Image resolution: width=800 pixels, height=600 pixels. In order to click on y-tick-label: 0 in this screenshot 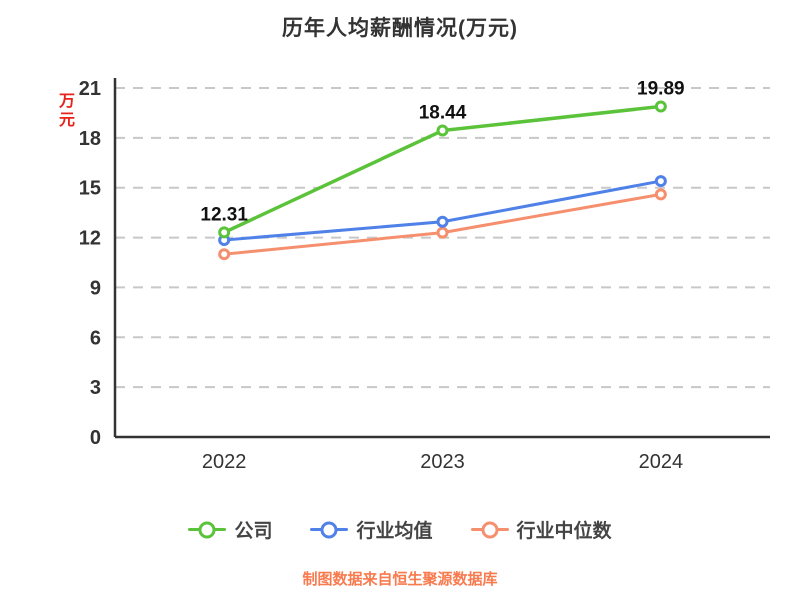, I will do `click(95, 438)`.